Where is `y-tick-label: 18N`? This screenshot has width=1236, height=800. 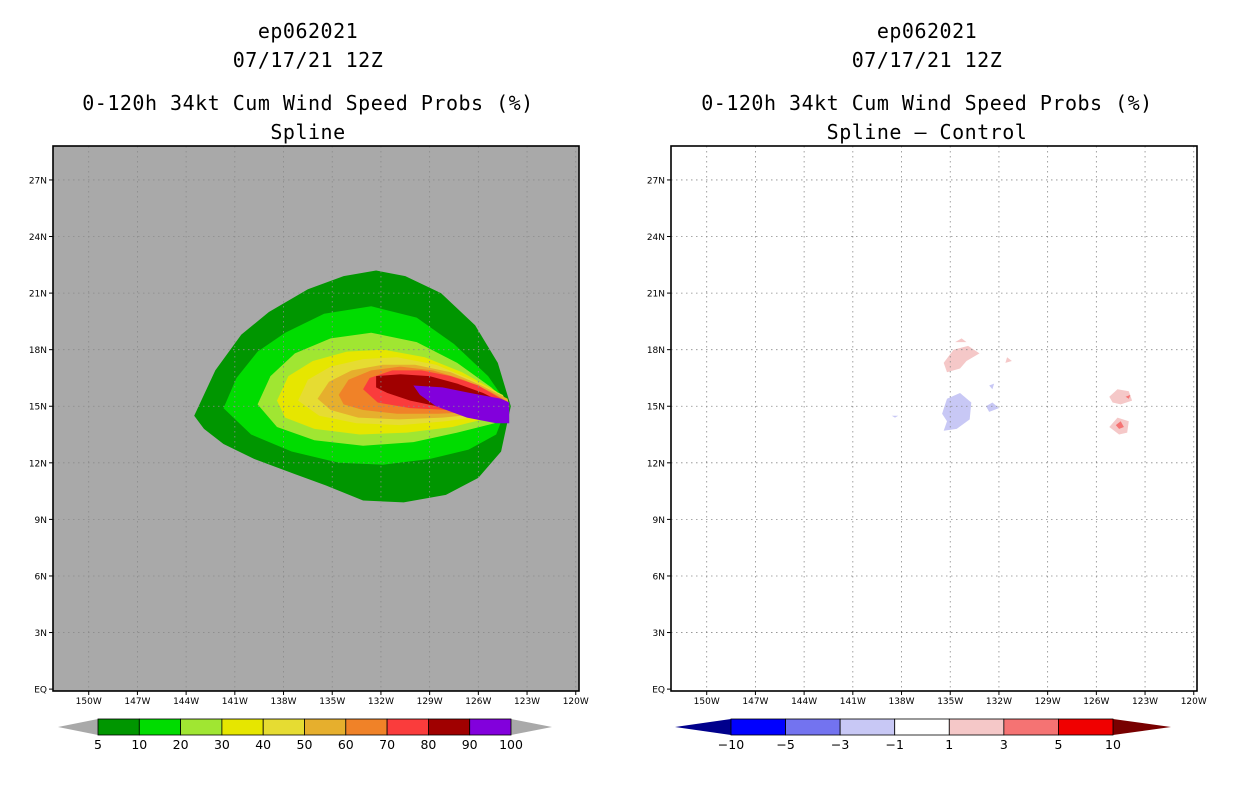 y-tick-label: 18N is located at coordinates (656, 351).